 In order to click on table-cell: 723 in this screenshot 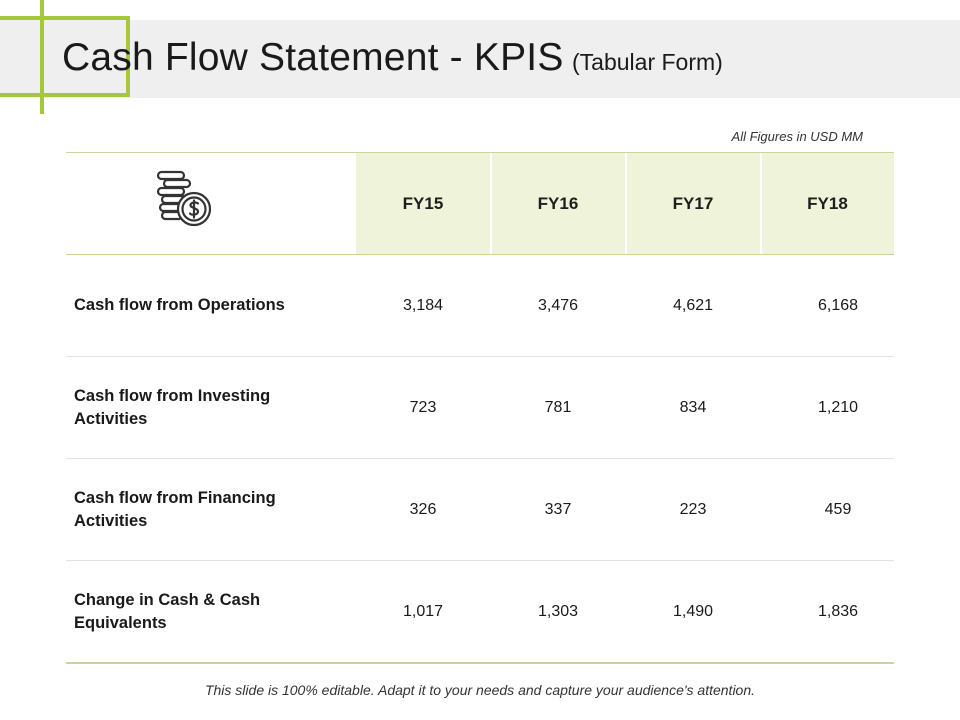, I will do `click(423, 407)`.